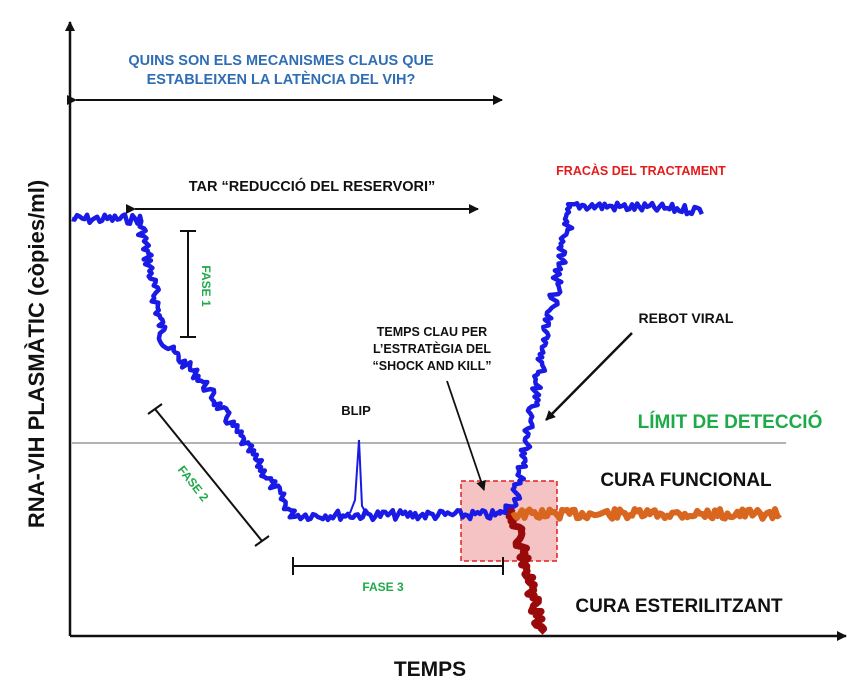  I want to click on key-time-pointer-arrow, so click(466, 435).